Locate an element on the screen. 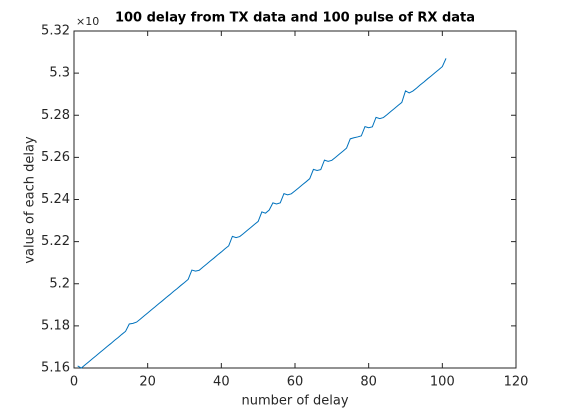 This screenshot has width=570, height=413. x-tick-label: 60 is located at coordinates (295, 382).